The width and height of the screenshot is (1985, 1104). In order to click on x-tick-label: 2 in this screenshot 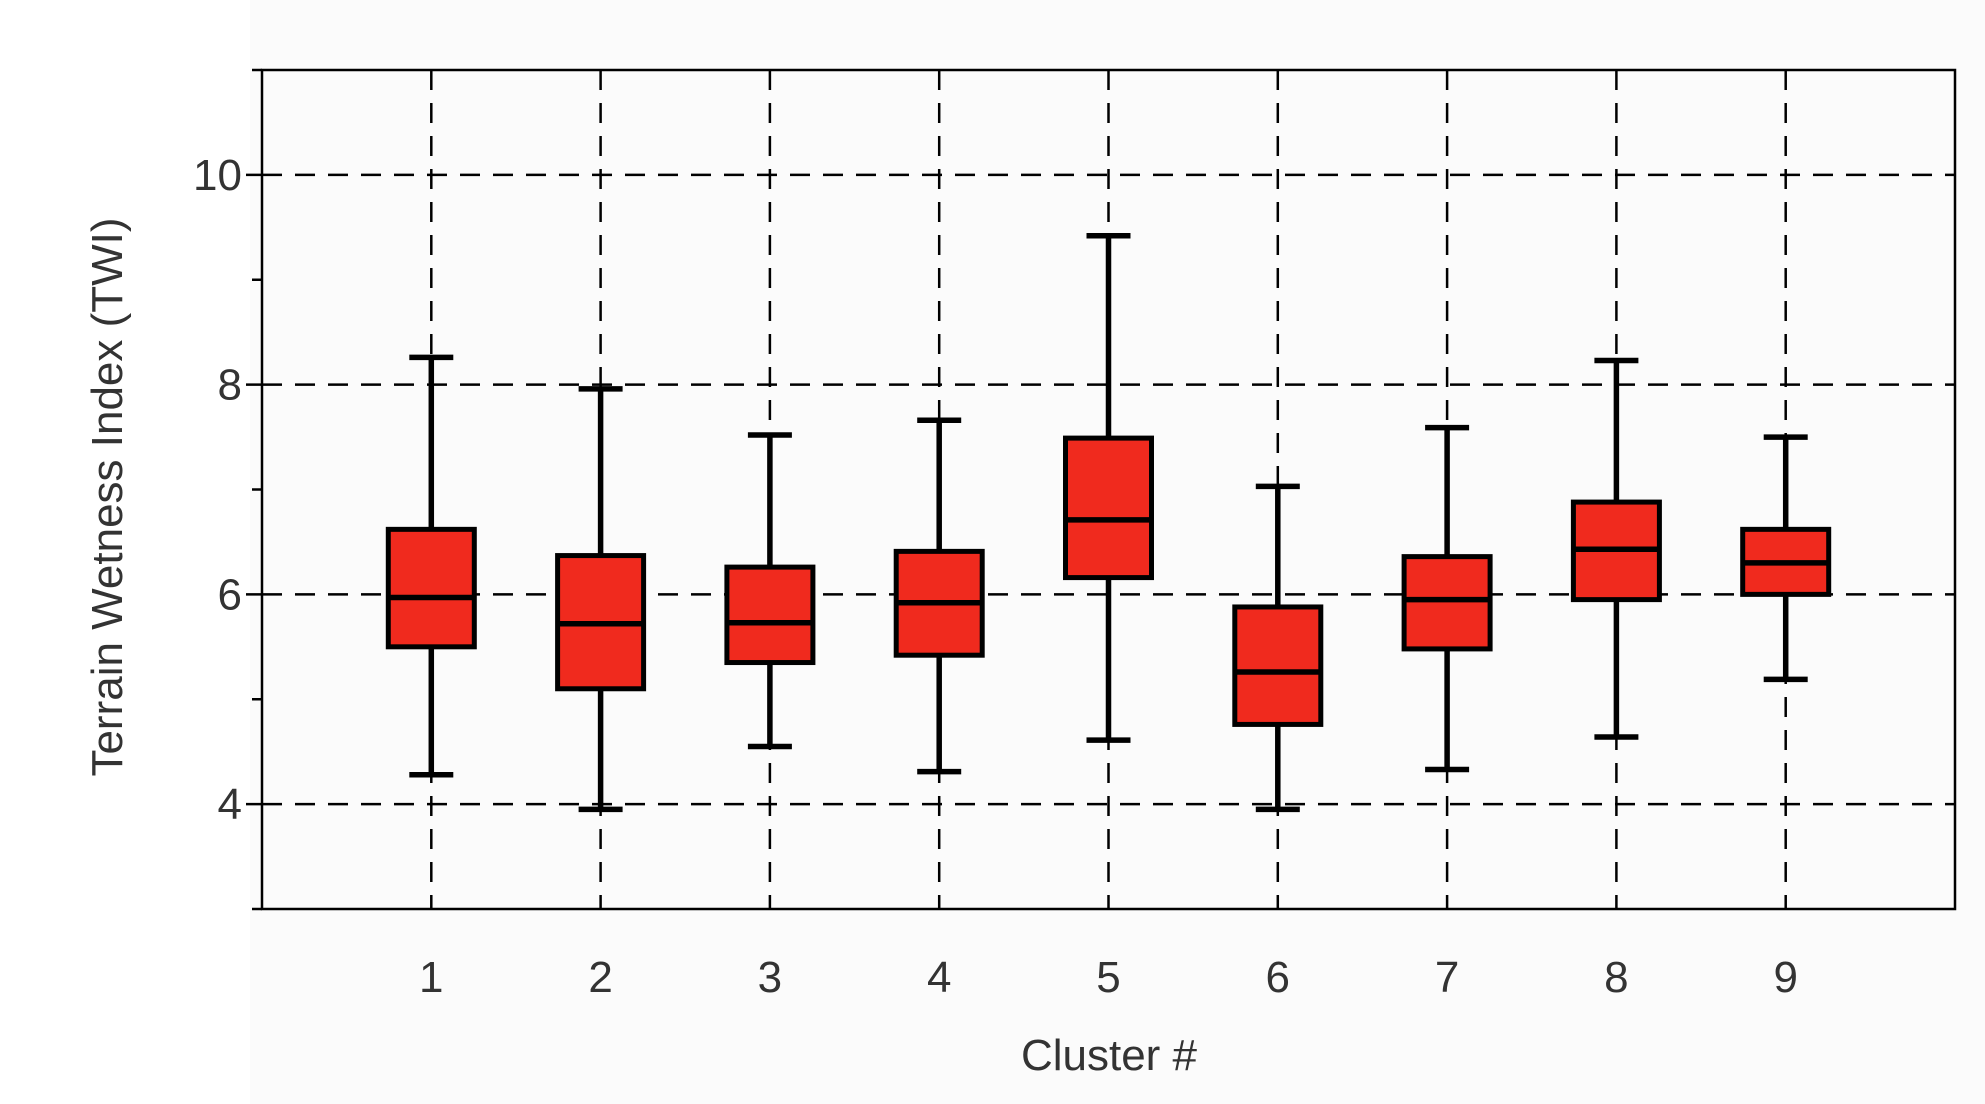, I will do `click(600, 977)`.